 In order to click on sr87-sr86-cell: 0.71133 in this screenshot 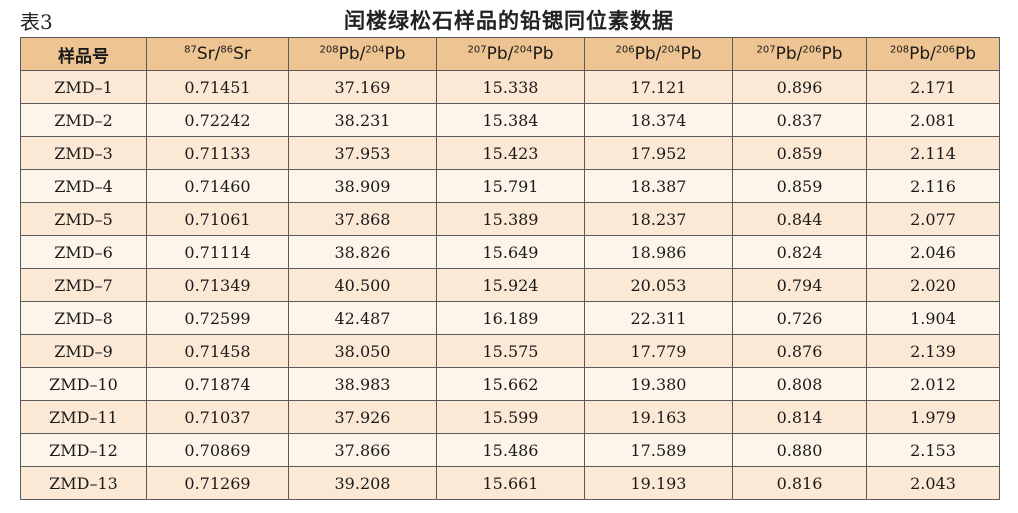, I will do `click(217, 153)`.